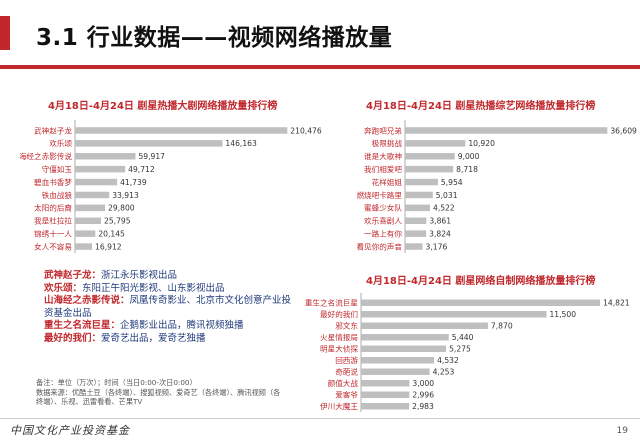  Describe the element at coordinates (481, 106) in the screenshot. I see `chart-title-variety: 4月18日-4月24日 剧星热播综艺网络播放量排行榜` at that location.